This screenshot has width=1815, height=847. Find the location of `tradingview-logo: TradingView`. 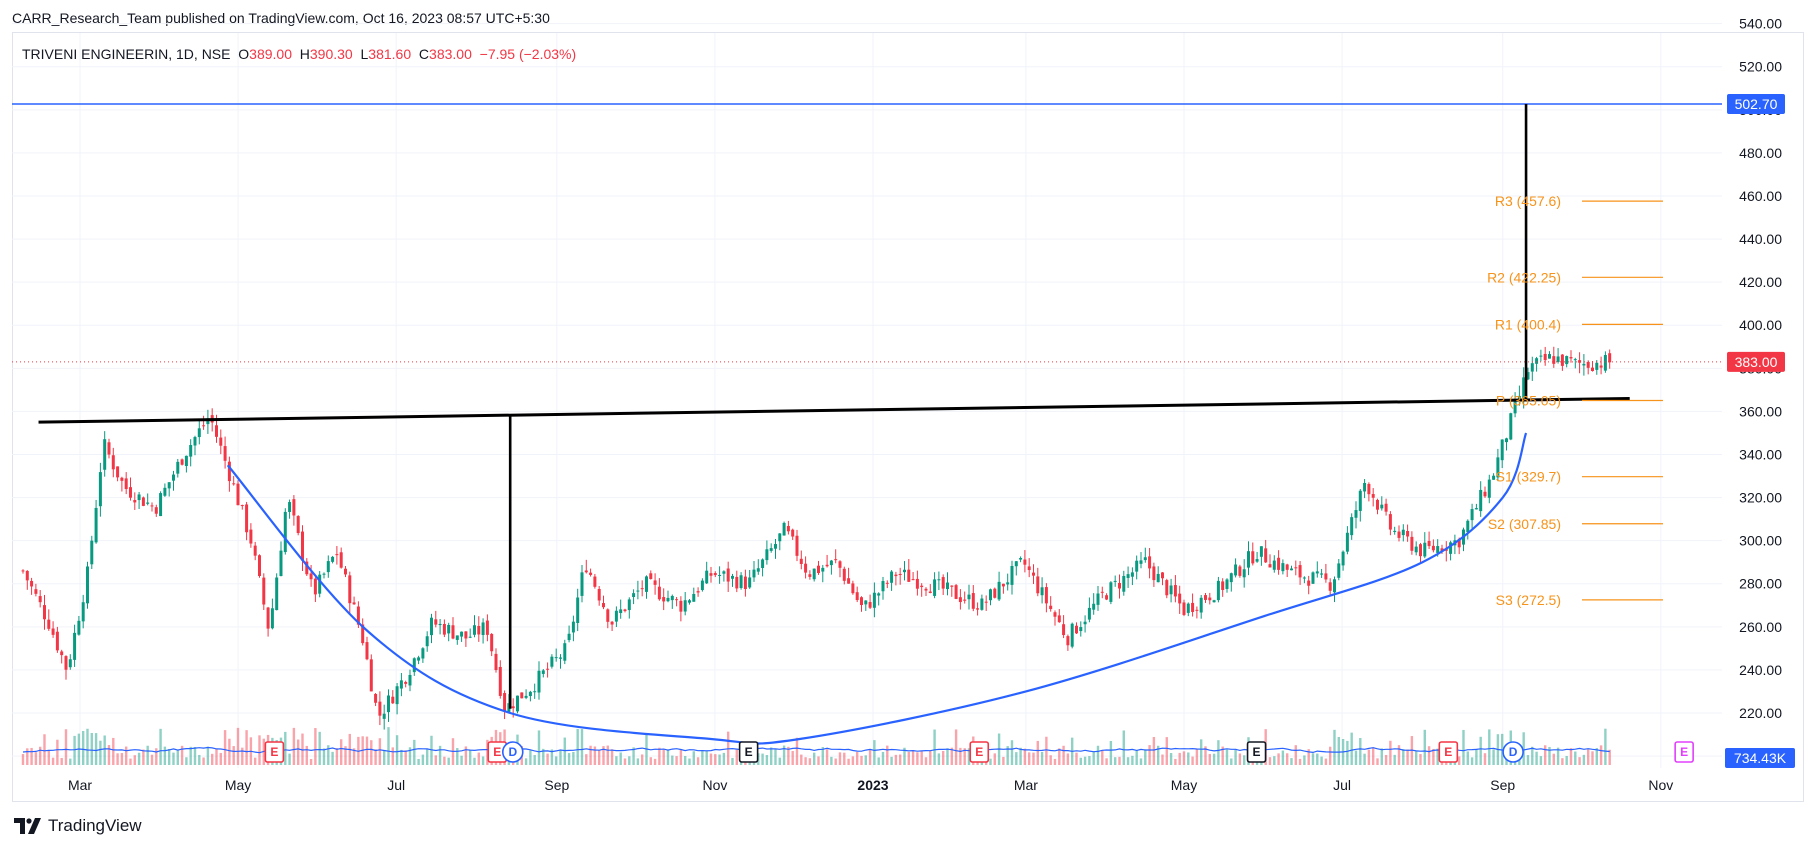

tradingview-logo: TradingView is located at coordinates (78, 826).